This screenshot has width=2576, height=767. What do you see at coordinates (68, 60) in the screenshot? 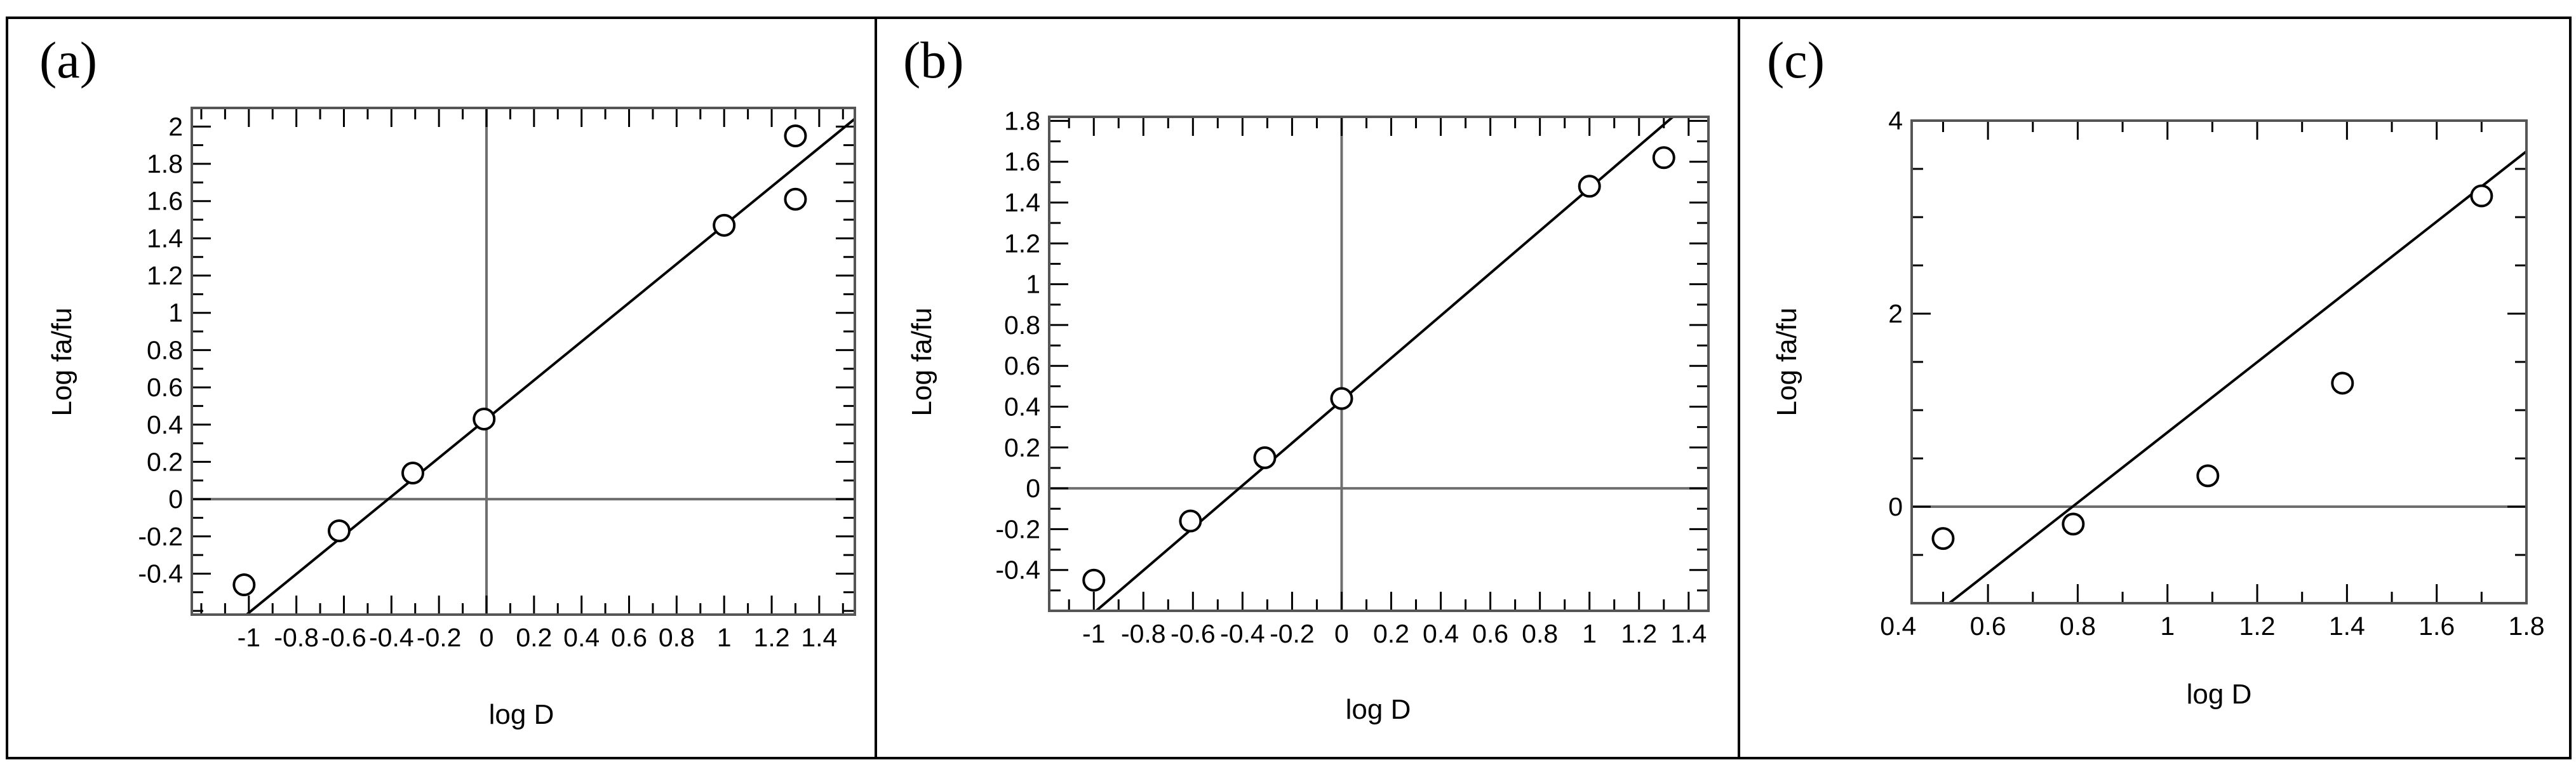
I see `panel-label: (a)` at bounding box center [68, 60].